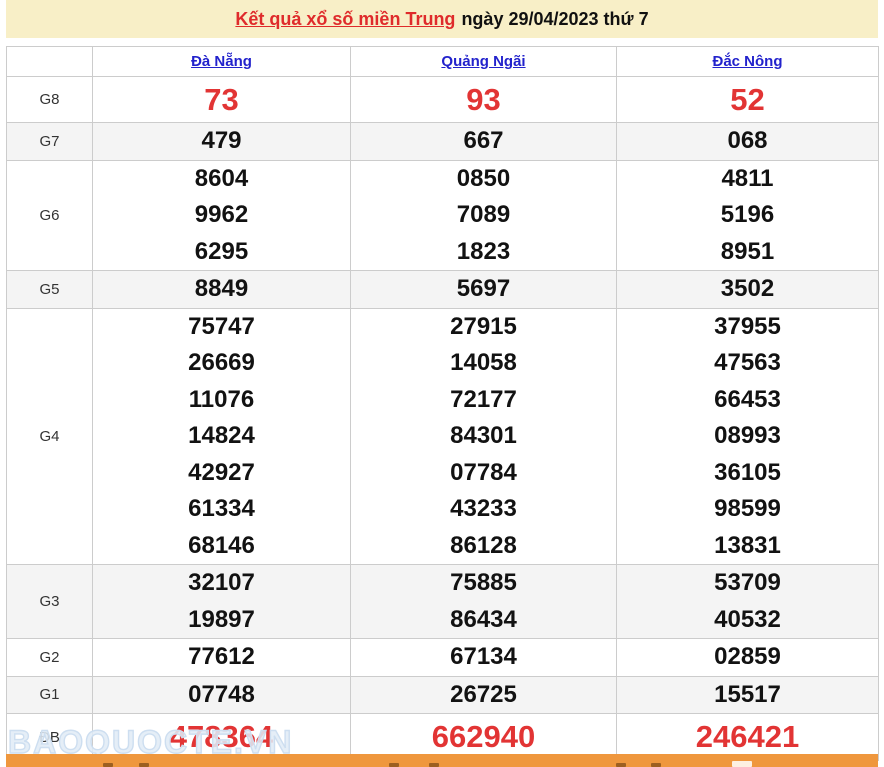 The height and width of the screenshot is (767, 884). I want to click on prize-number: 86434, so click(483, 619).